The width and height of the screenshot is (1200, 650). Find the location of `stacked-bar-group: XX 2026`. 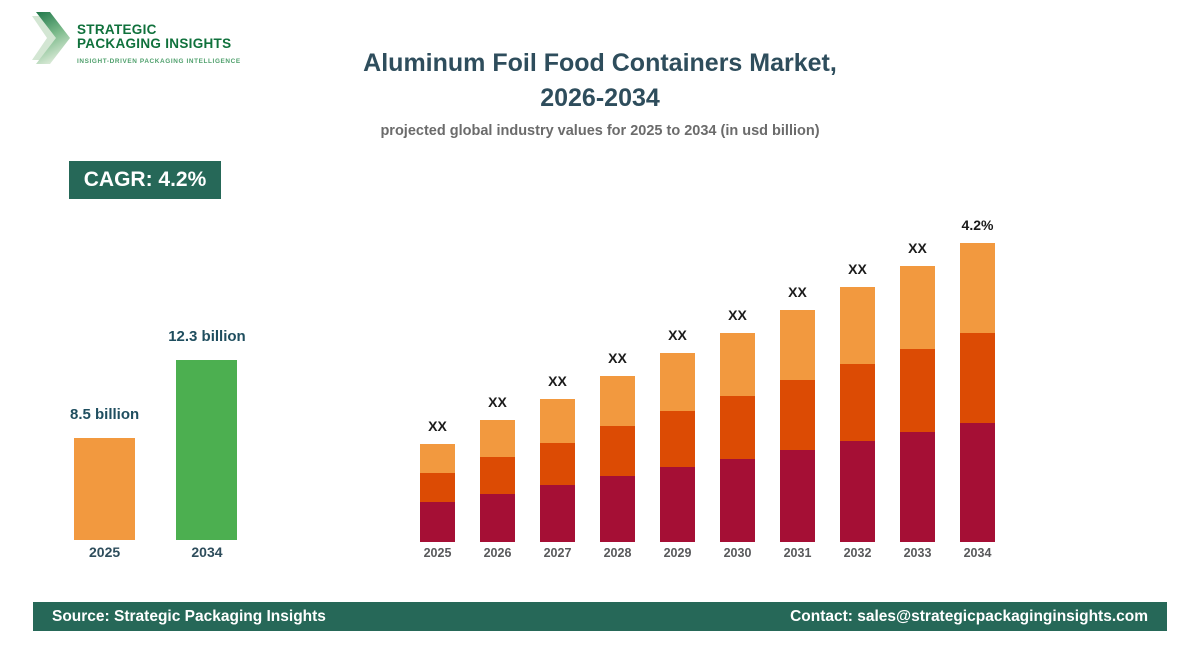

stacked-bar-group: XX 2026 is located at coordinates (497, 477).